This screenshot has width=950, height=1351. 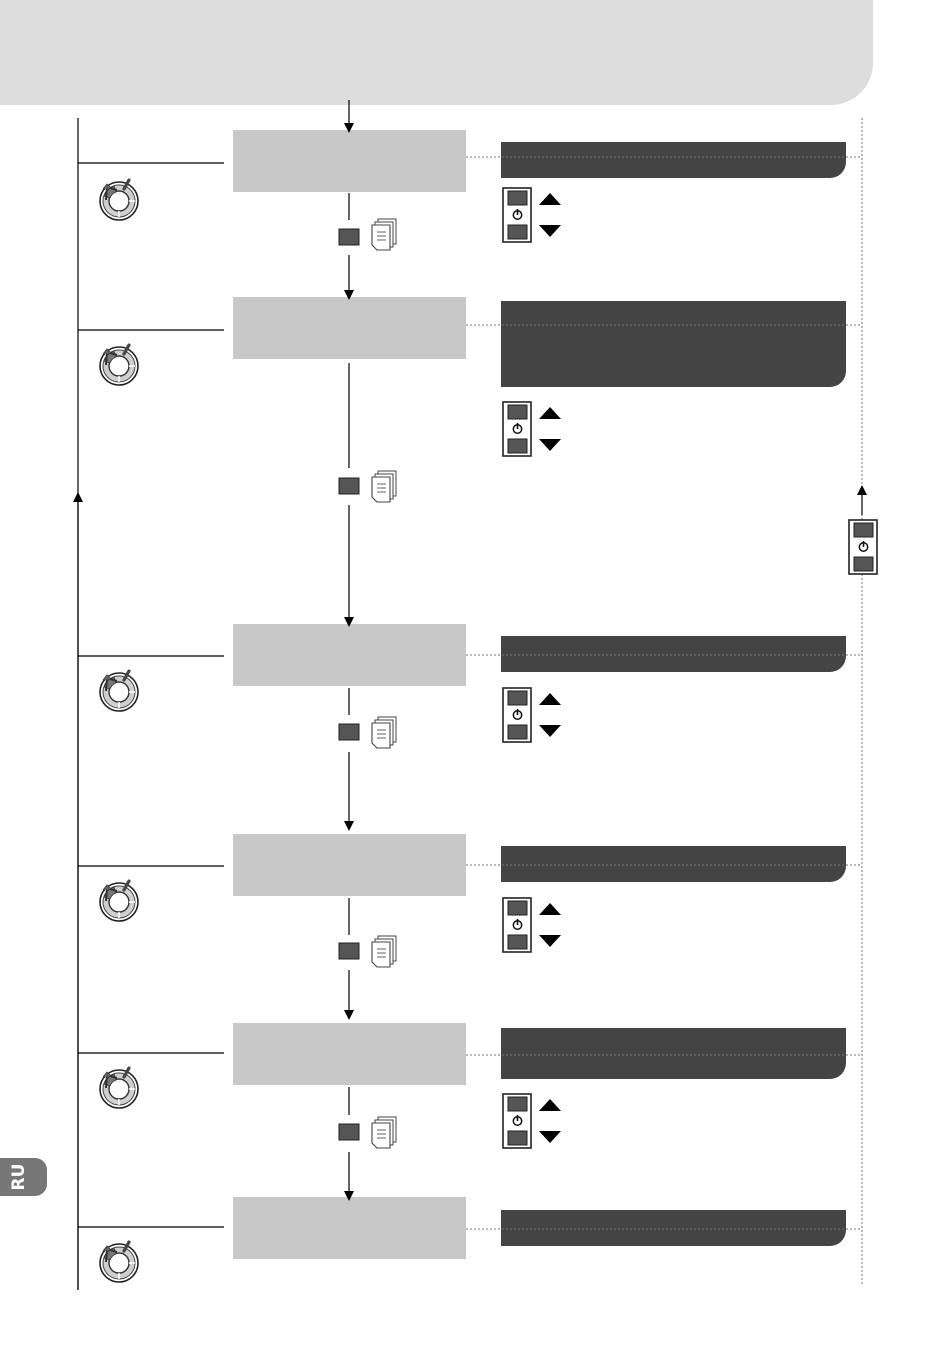 I want to click on language-tab: RU, so click(x=23, y=1177).